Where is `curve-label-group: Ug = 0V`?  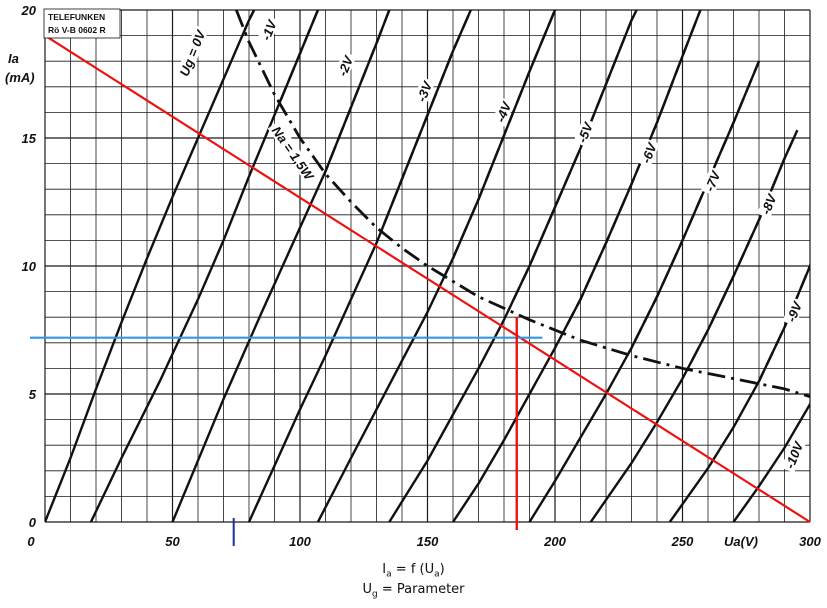
curve-label-group: Ug = 0V is located at coordinates (192, 53).